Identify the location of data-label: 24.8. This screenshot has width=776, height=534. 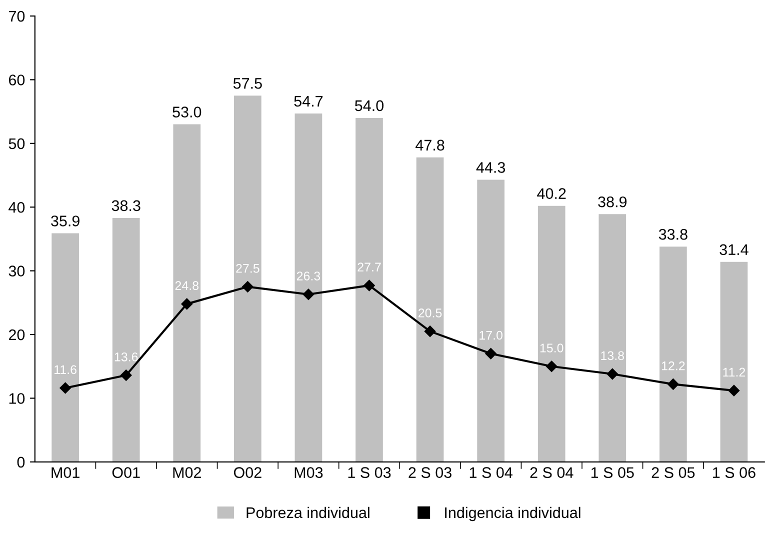
(187, 285).